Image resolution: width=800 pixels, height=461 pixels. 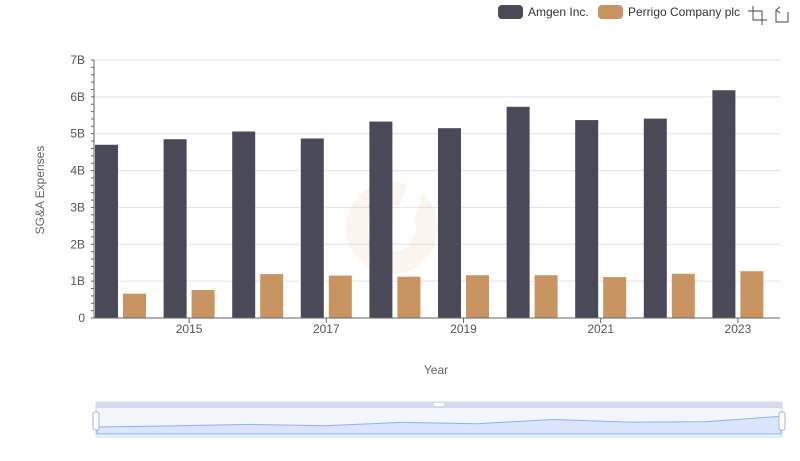 What do you see at coordinates (81, 318) in the screenshot?
I see `y-tick-label: 0` at bounding box center [81, 318].